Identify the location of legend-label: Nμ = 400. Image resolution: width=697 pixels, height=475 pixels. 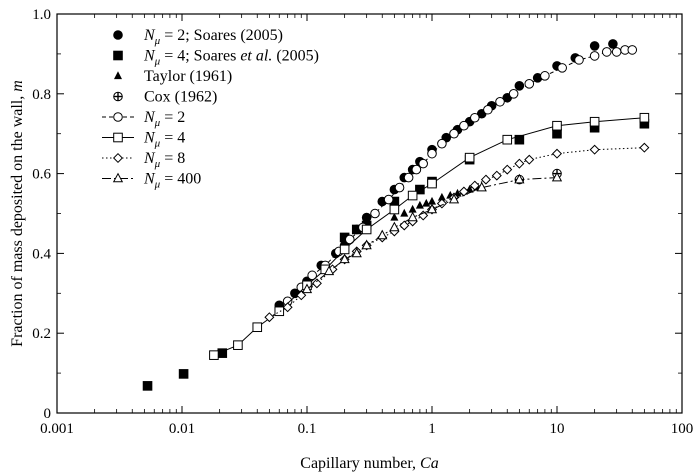
(172, 181).